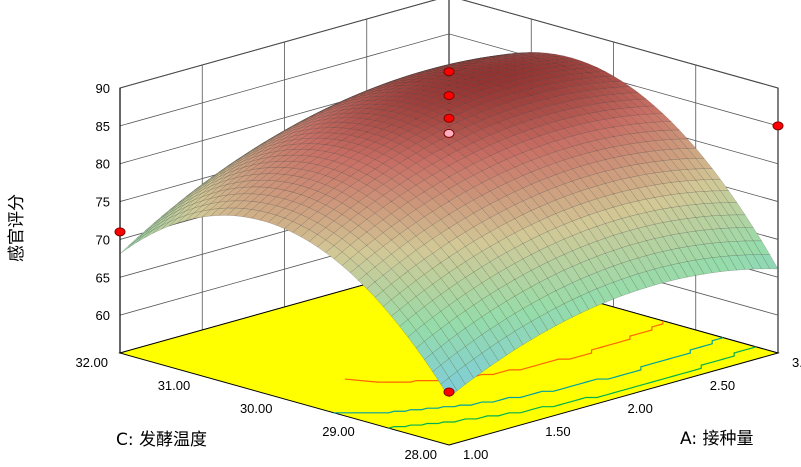 The image size is (801, 467). What do you see at coordinates (103, 277) in the screenshot?
I see `z-tick-label: 65` at bounding box center [103, 277].